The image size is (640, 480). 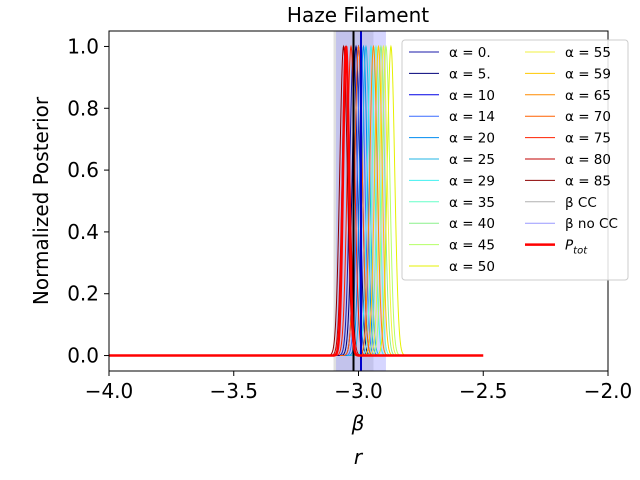 I want to click on legend-label: α = 65, so click(x=588, y=96).